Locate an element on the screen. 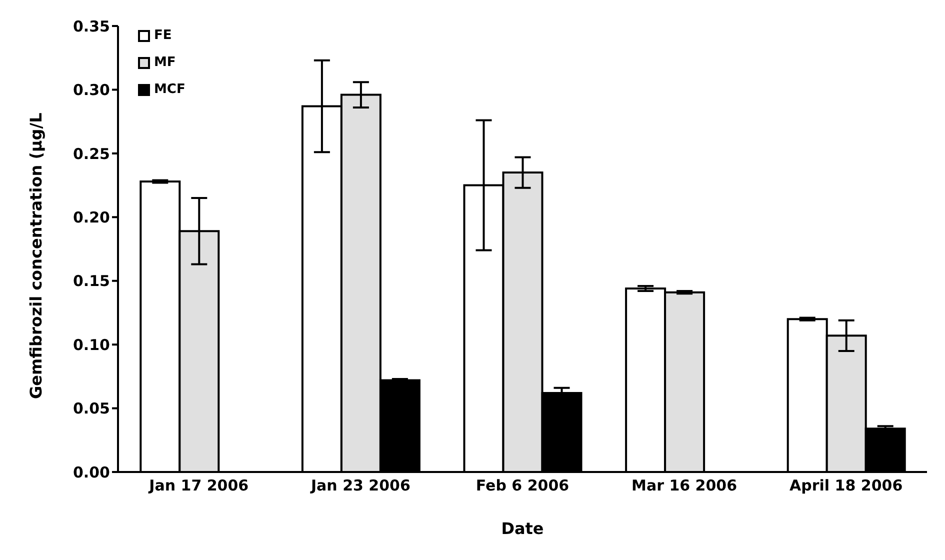 The width and height of the screenshot is (945, 560). x-tick-label: Jan 17 2006 is located at coordinates (198, 485).